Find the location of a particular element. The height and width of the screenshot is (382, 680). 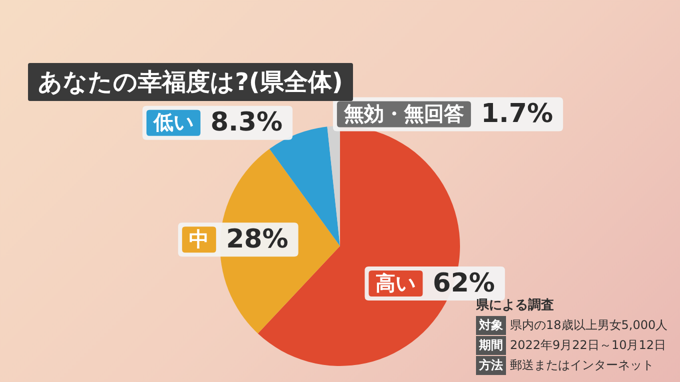

data-label: 1.7% is located at coordinates (517, 113).